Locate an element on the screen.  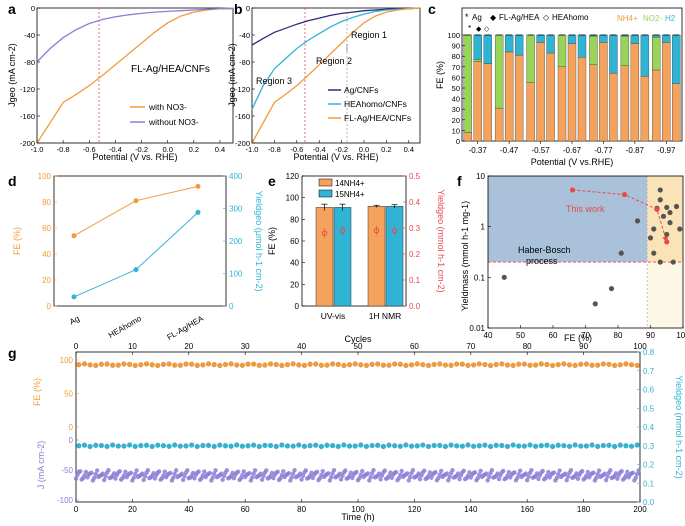
x-tick-label-e: 1H NMR is located at coordinates (385, 316).